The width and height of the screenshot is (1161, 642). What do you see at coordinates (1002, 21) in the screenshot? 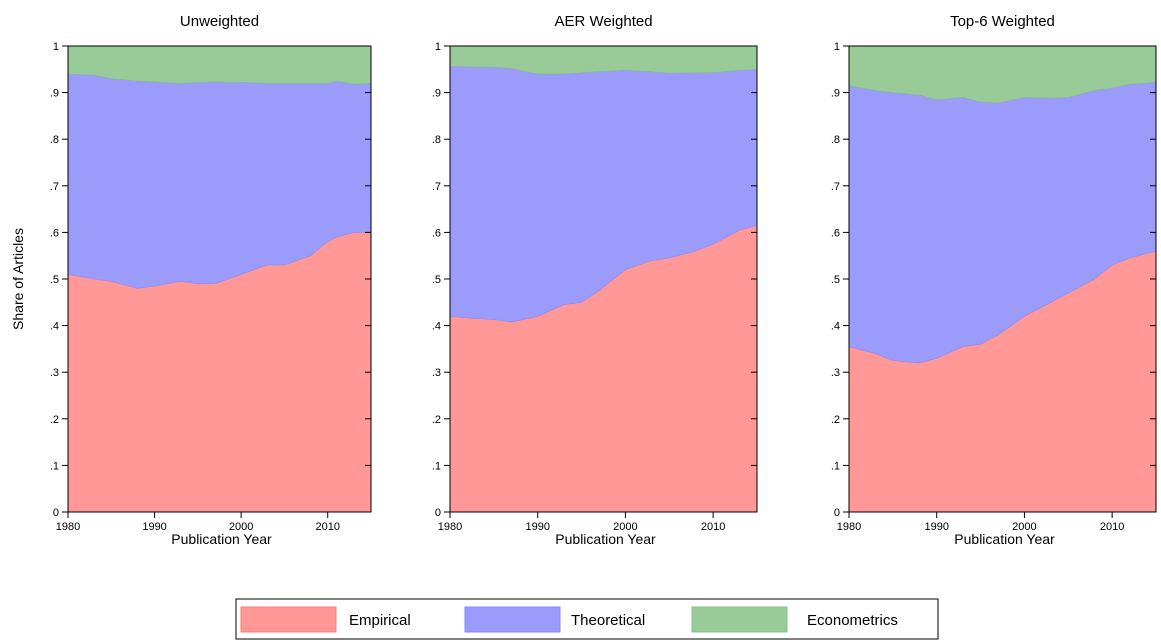
I see `panel-title: Top-6 Weighted` at bounding box center [1002, 21].